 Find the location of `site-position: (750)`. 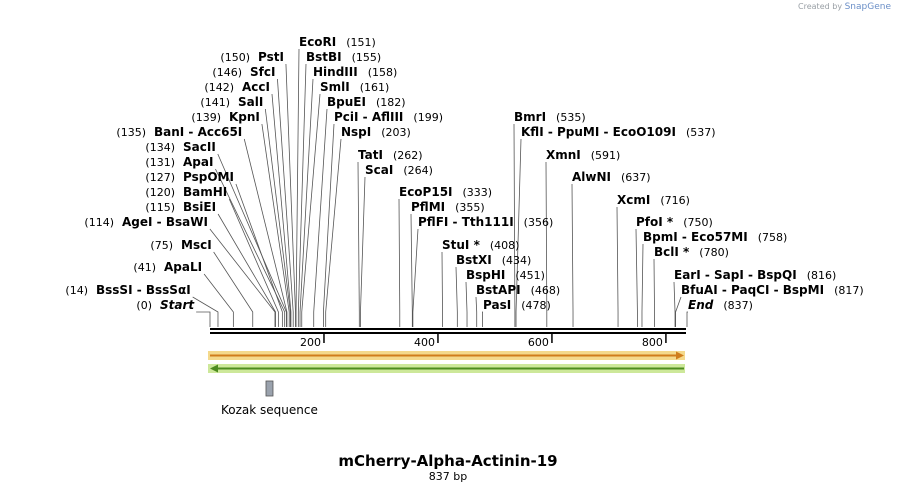

site-position: (750) is located at coordinates (698, 222).